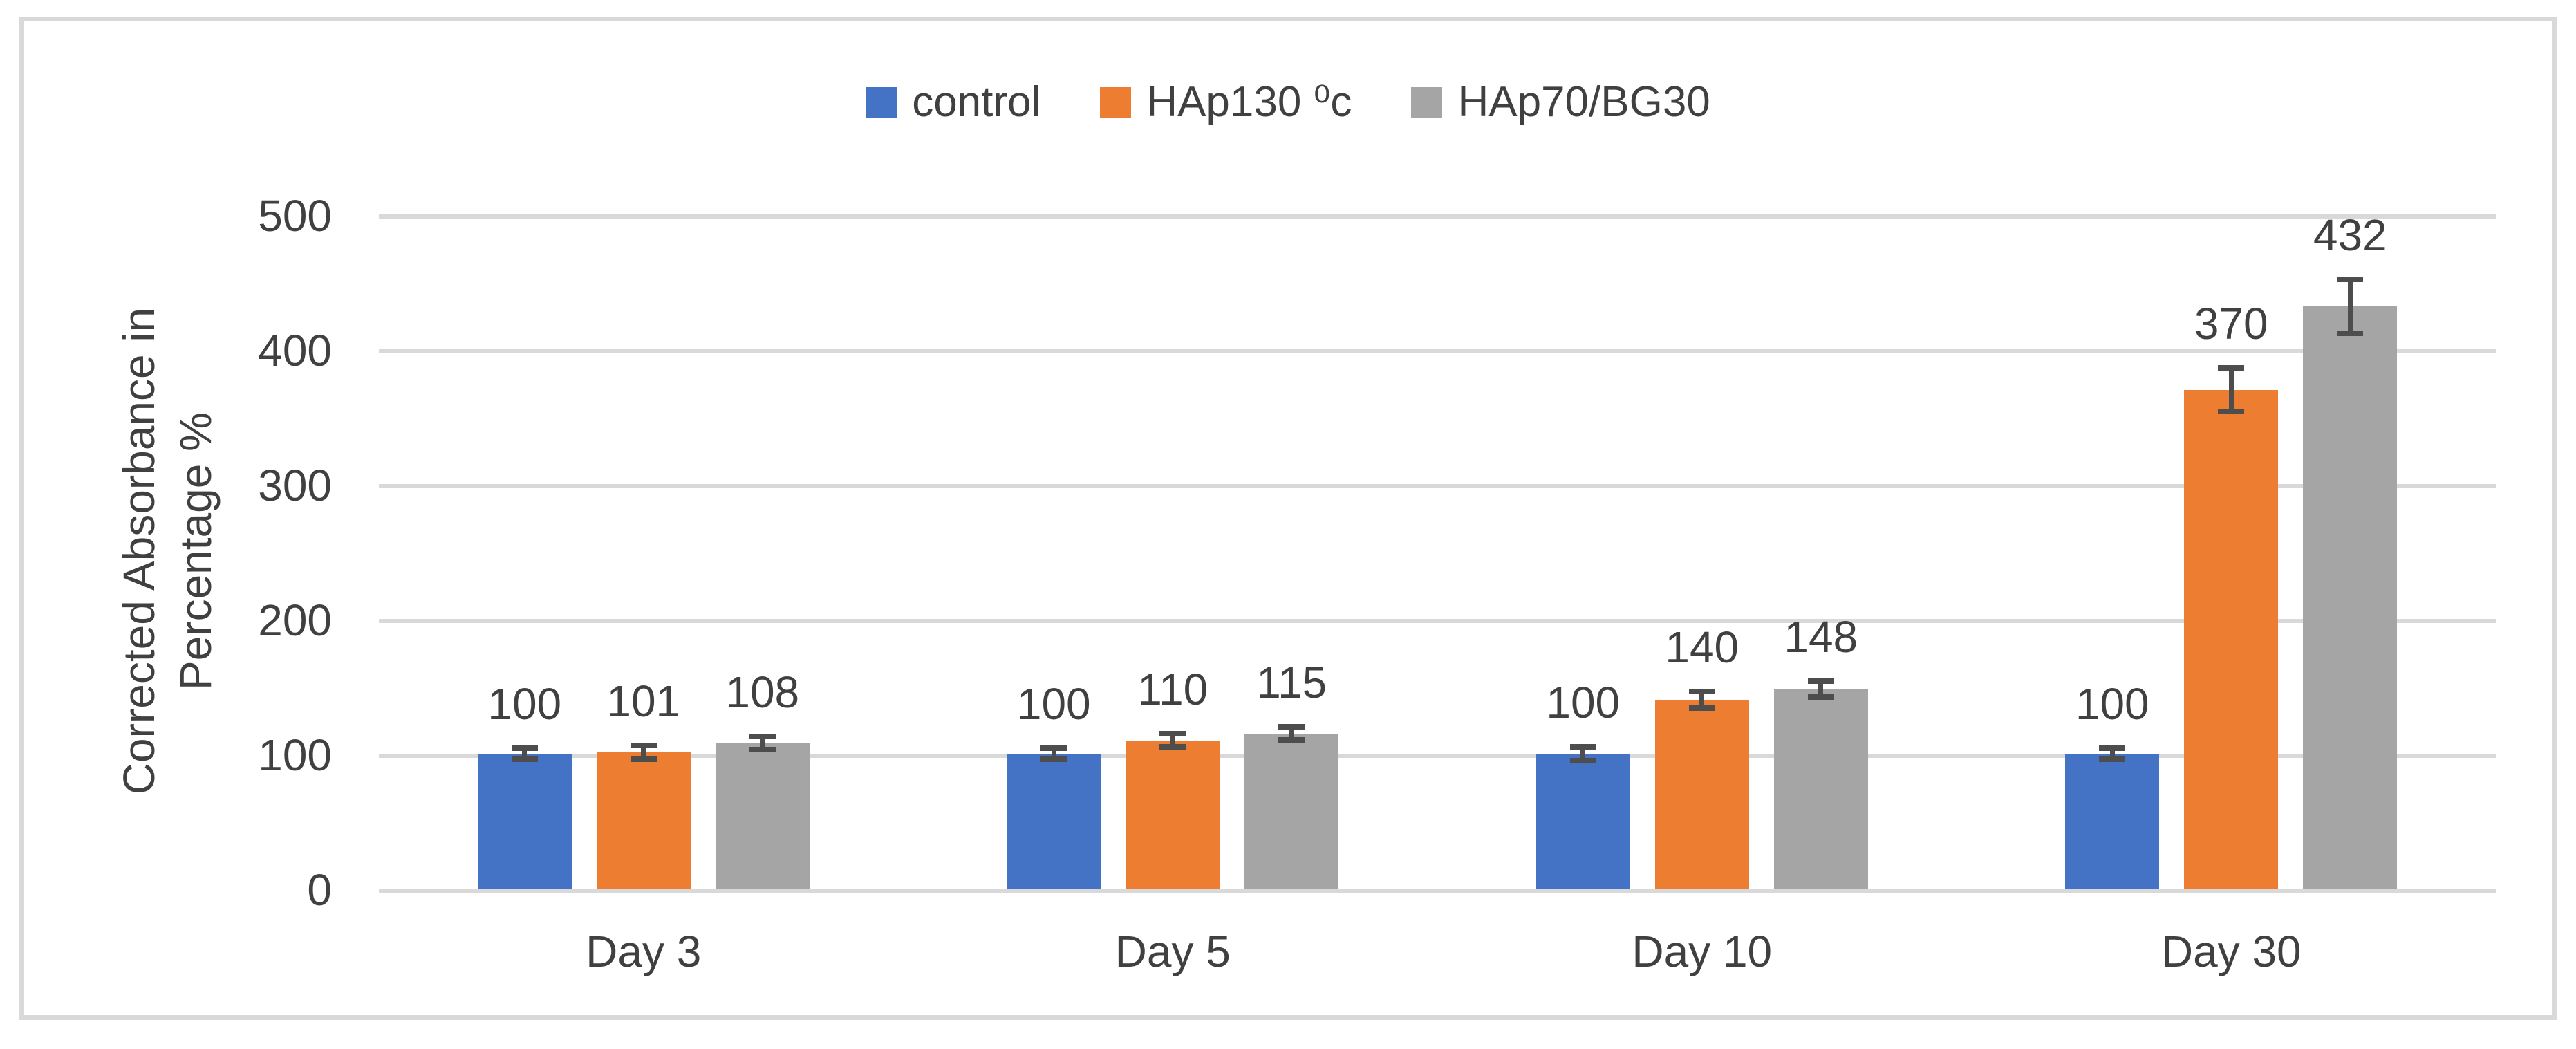 The width and height of the screenshot is (2576, 1049). I want to click on x-category-label-day-30: Day 30, so click(2231, 951).